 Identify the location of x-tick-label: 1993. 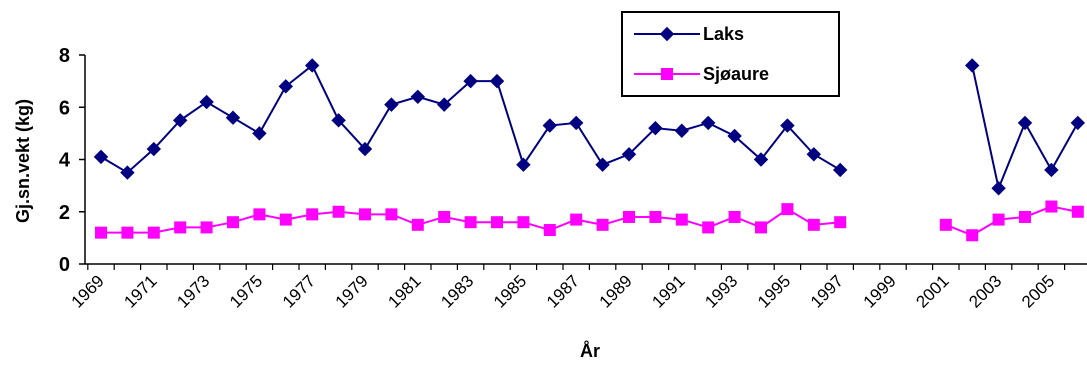
(721, 291).